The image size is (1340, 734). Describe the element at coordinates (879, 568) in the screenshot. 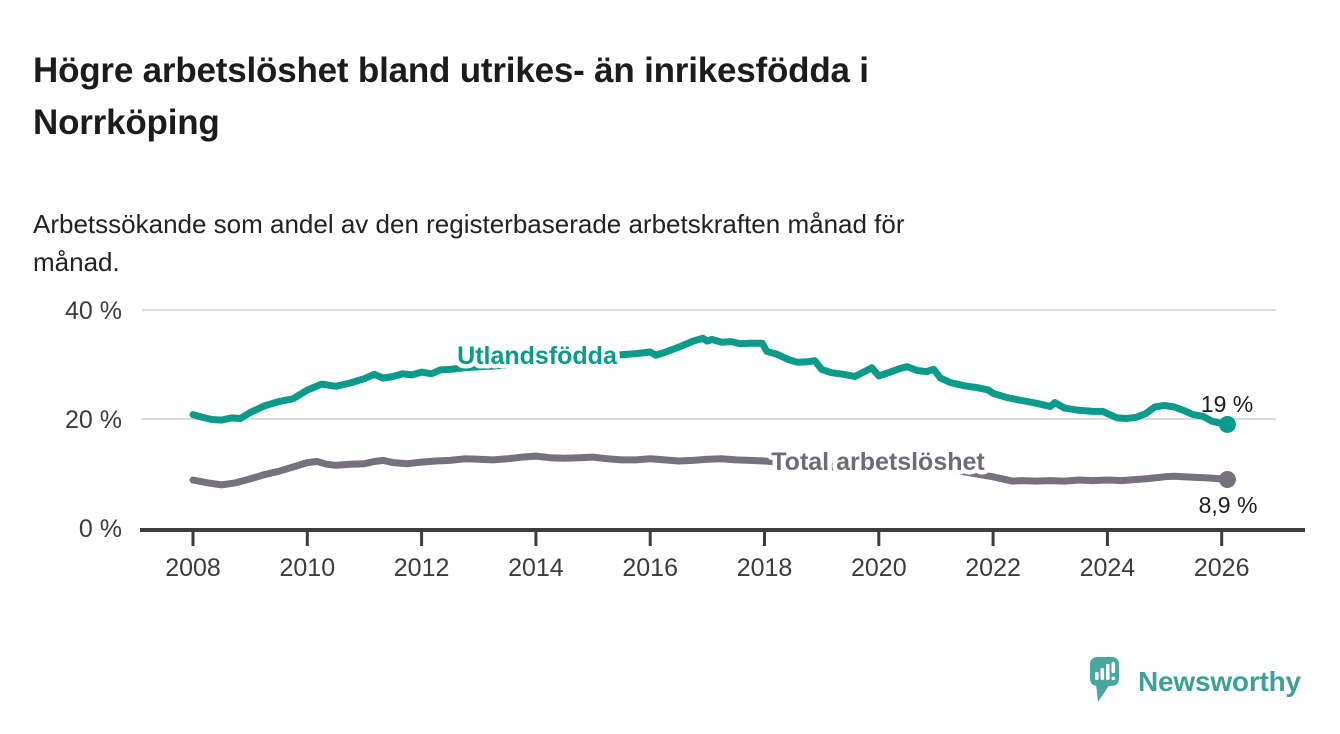

I see `x-tick-label-2020: 2020` at that location.